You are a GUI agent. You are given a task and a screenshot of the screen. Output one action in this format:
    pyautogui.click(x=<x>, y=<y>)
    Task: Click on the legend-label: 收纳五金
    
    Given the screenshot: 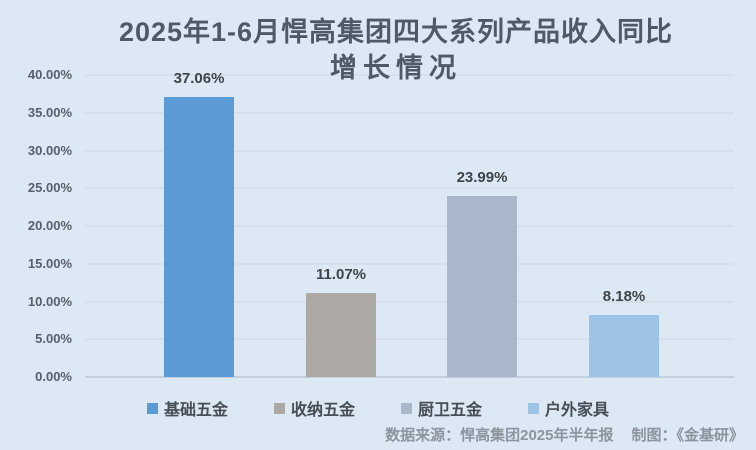 What is the action you would take?
    pyautogui.click(x=322, y=410)
    